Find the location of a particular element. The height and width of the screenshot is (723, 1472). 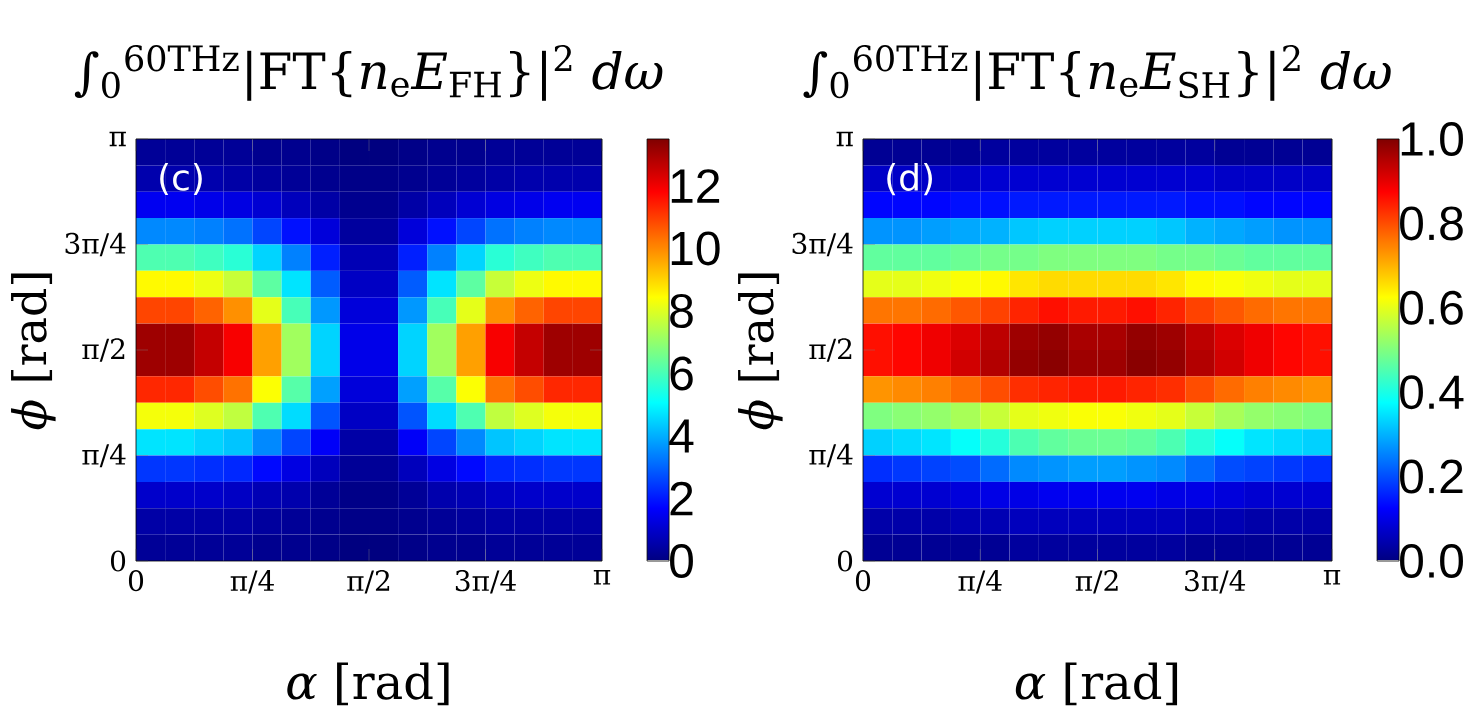

color-bar-label: 12 is located at coordinates (695, 186).